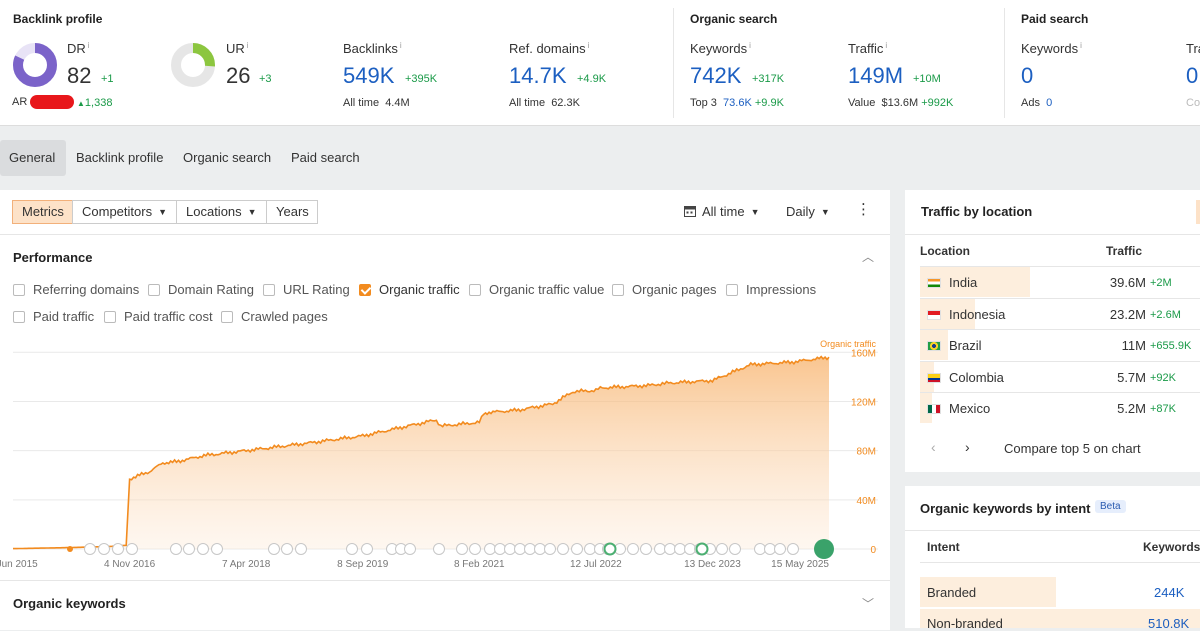 This screenshot has width=1200, height=631. What do you see at coordinates (1133, 345) in the screenshot?
I see `location-traffic: 11M` at bounding box center [1133, 345].